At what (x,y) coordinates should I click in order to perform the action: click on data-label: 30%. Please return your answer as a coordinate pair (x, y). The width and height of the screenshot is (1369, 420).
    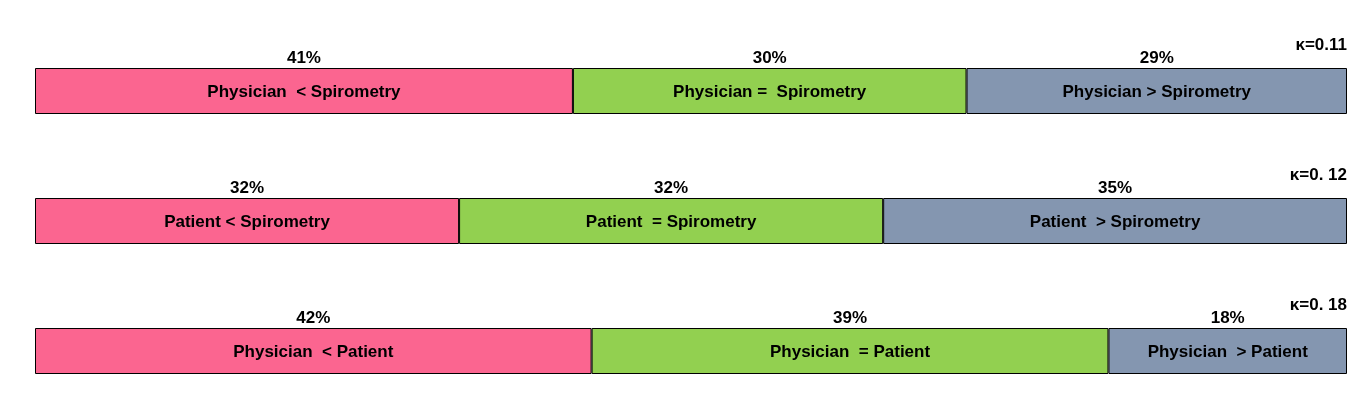
    Looking at the image, I should click on (769, 57).